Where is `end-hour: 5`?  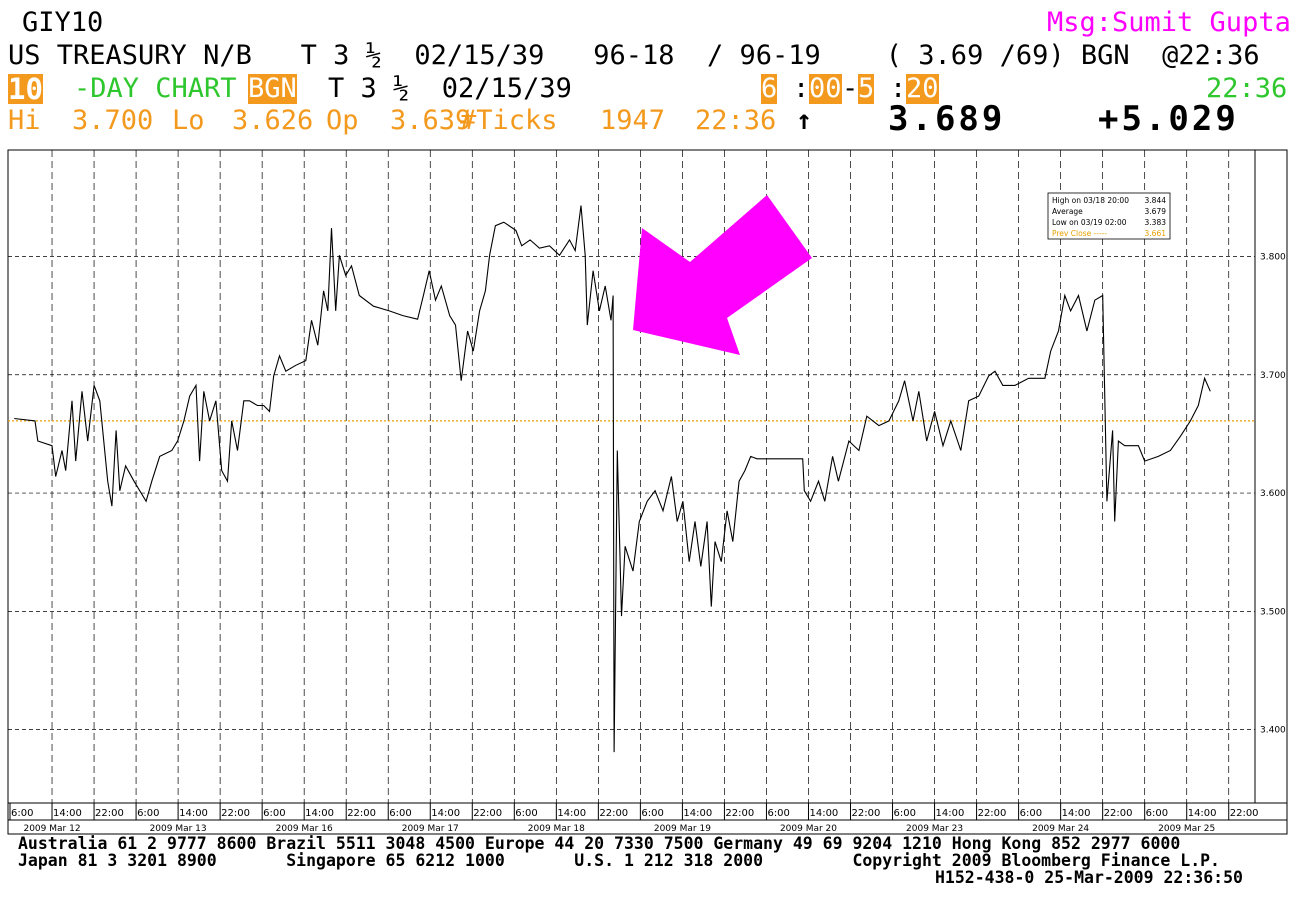
end-hour: 5 is located at coordinates (866, 88).